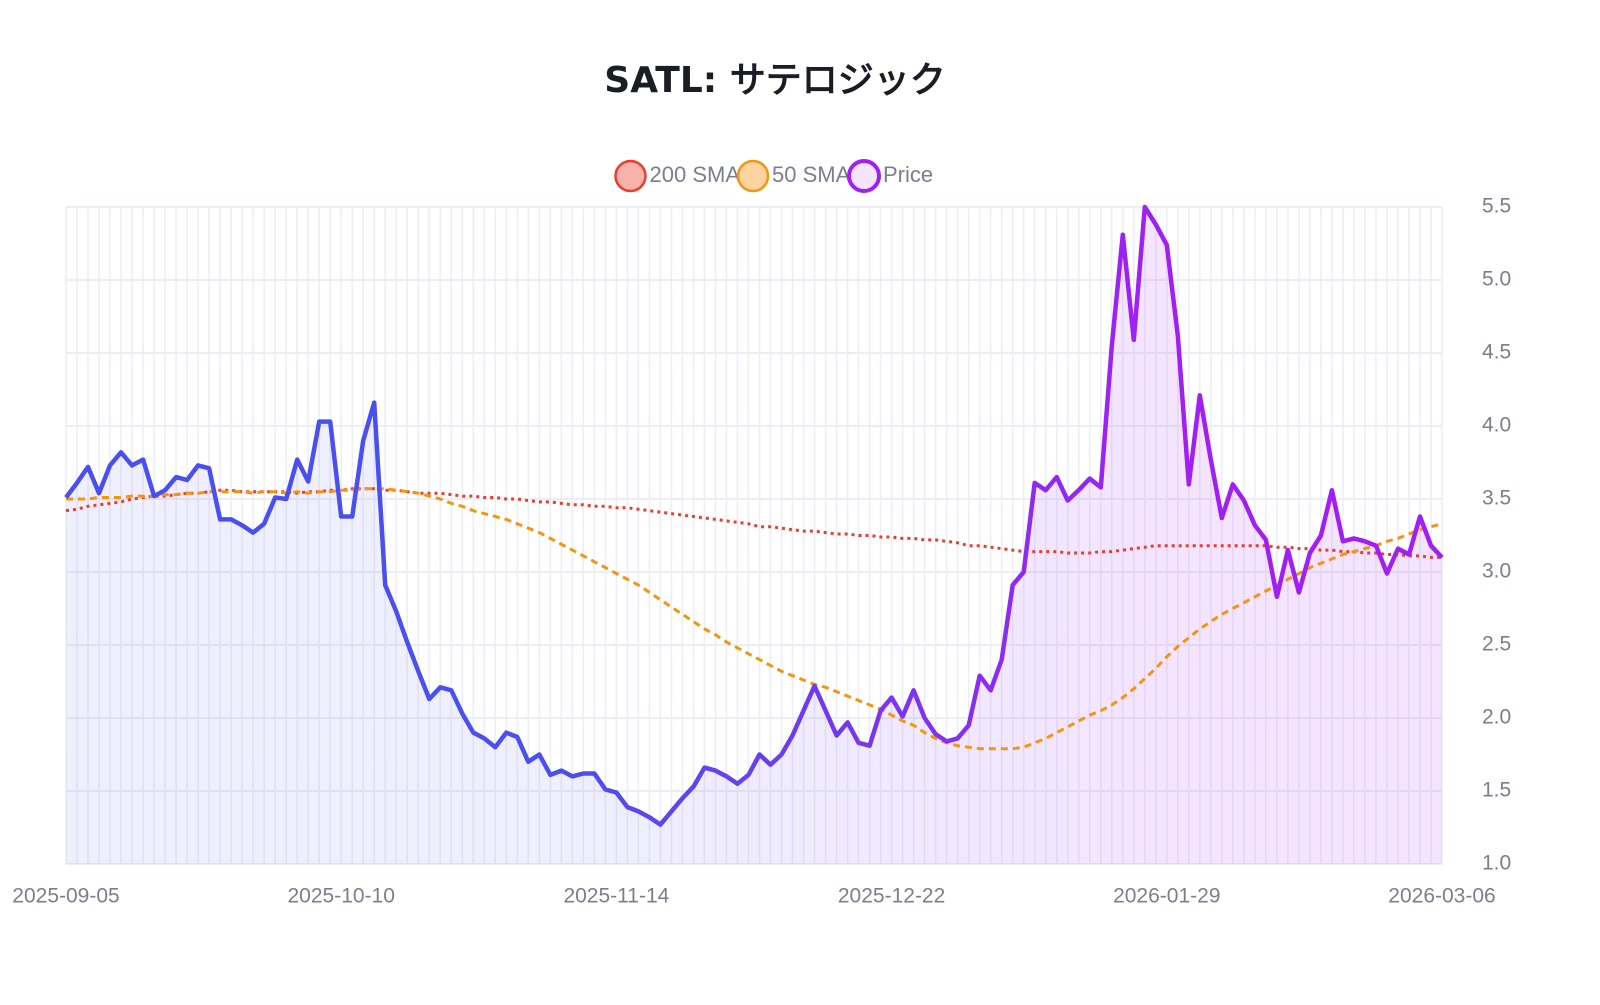 The image size is (1600, 1005). Describe the element at coordinates (1496, 498) in the screenshot. I see `y-tick-label: 3.5` at that location.